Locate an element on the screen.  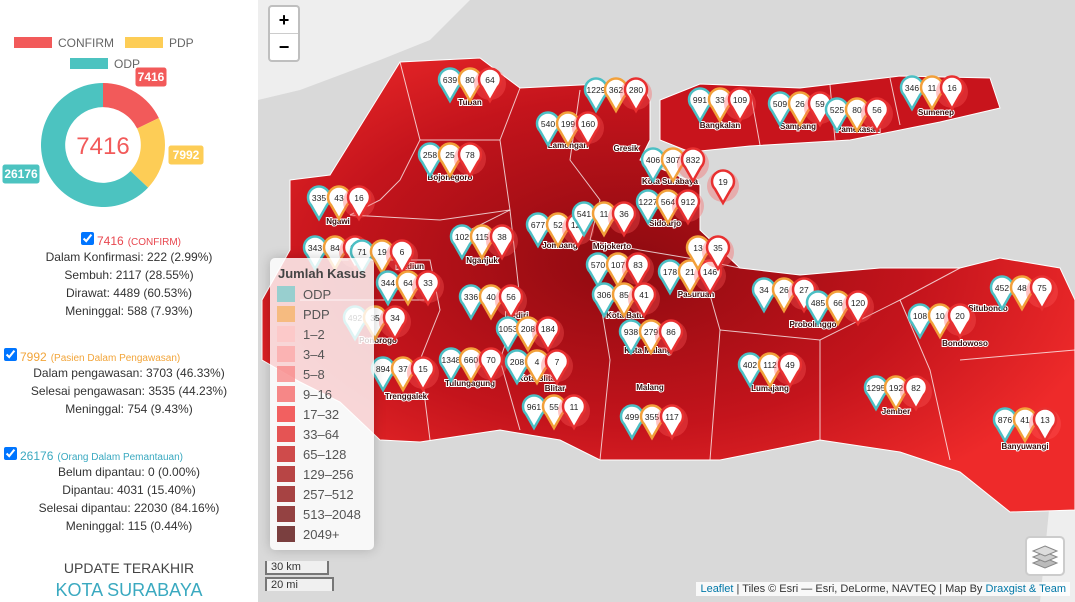
pin-label: 1227 is located at coordinates (648, 202).